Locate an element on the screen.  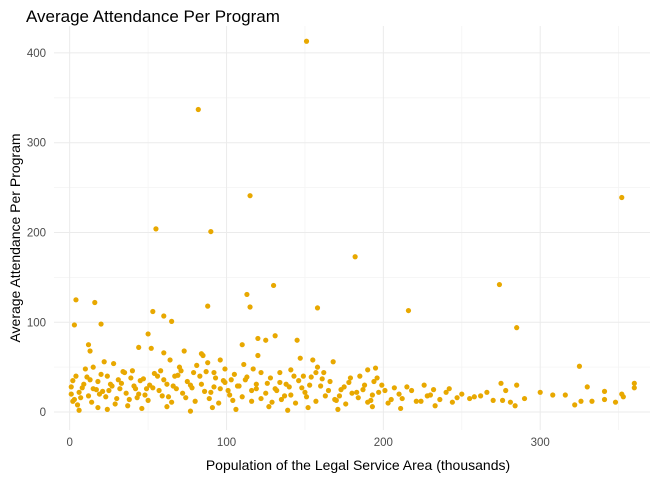
y-tick-label: 0 is located at coordinates (43, 413).